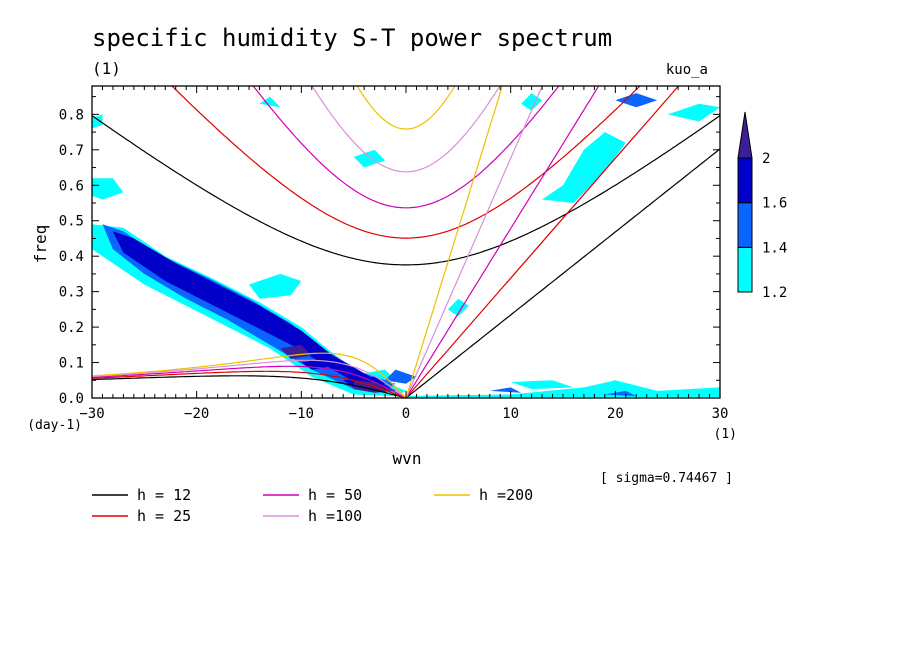  I want to click on legend-label: h = 25, so click(164, 516).